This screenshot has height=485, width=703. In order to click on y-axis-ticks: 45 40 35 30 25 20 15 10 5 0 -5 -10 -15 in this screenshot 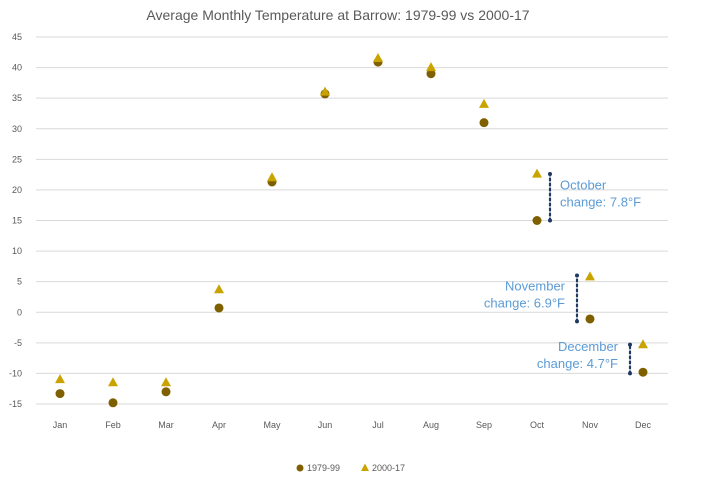, I will do `click(15, 220)`.